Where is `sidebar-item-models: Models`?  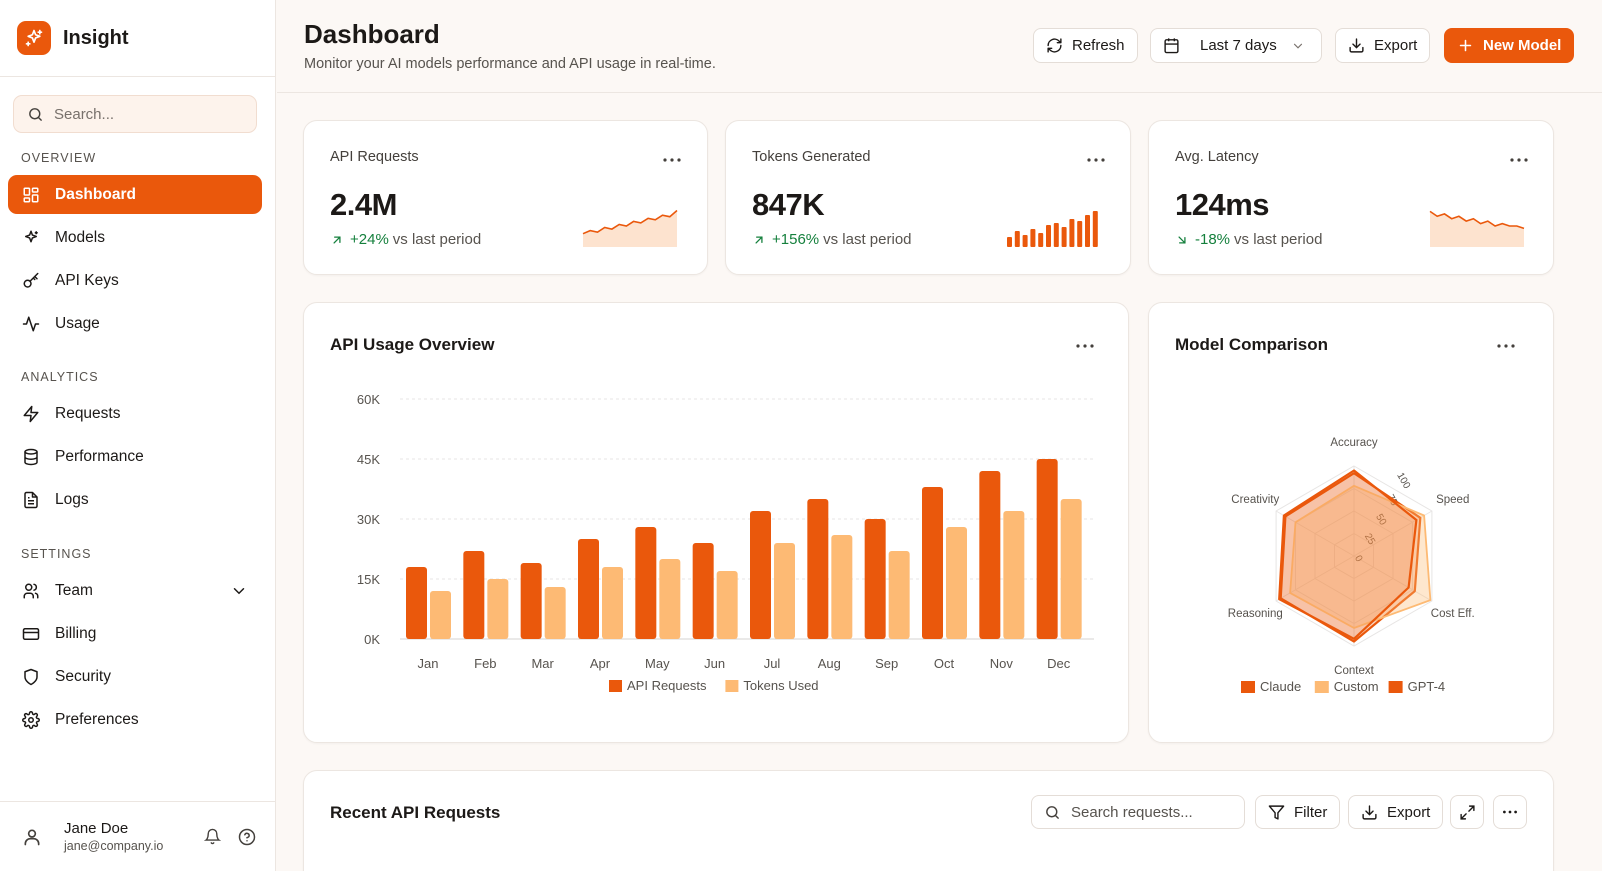
sidebar-item-models: Models is located at coordinates (135, 237).